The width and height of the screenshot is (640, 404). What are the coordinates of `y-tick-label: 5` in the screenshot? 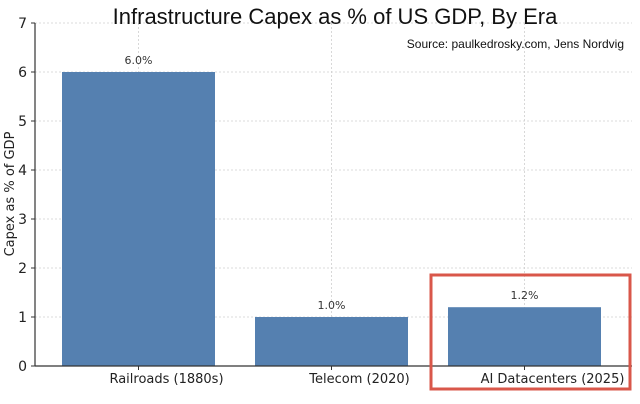 It's located at (22, 122).